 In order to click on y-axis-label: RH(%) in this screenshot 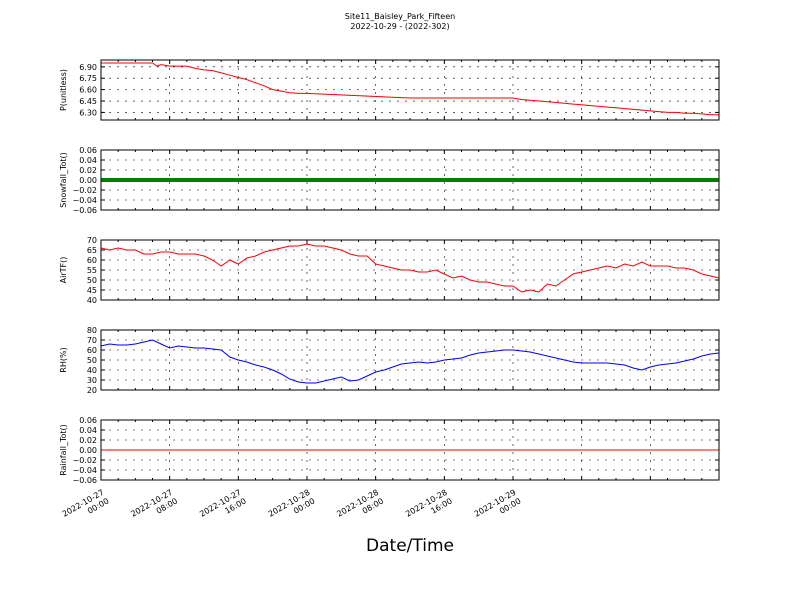, I will do `click(63, 359)`.